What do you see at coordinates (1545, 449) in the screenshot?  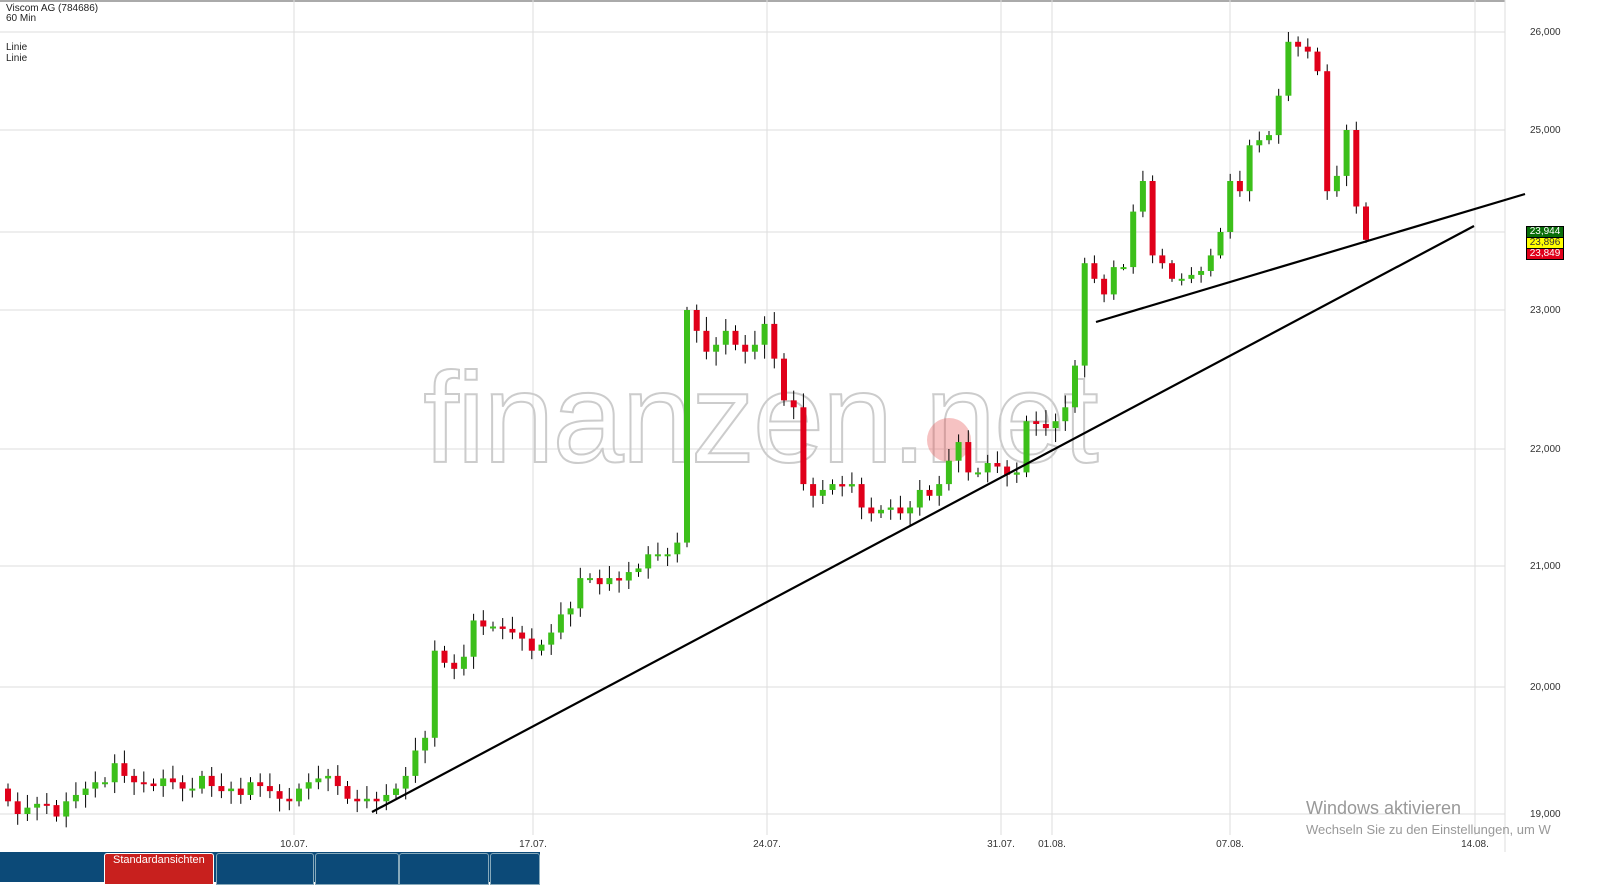 I see `y-tick-label: 22,000` at bounding box center [1545, 449].